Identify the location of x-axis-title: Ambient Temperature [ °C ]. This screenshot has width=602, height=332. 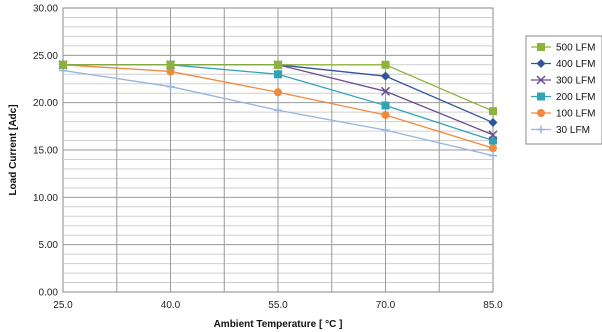
(278, 324).